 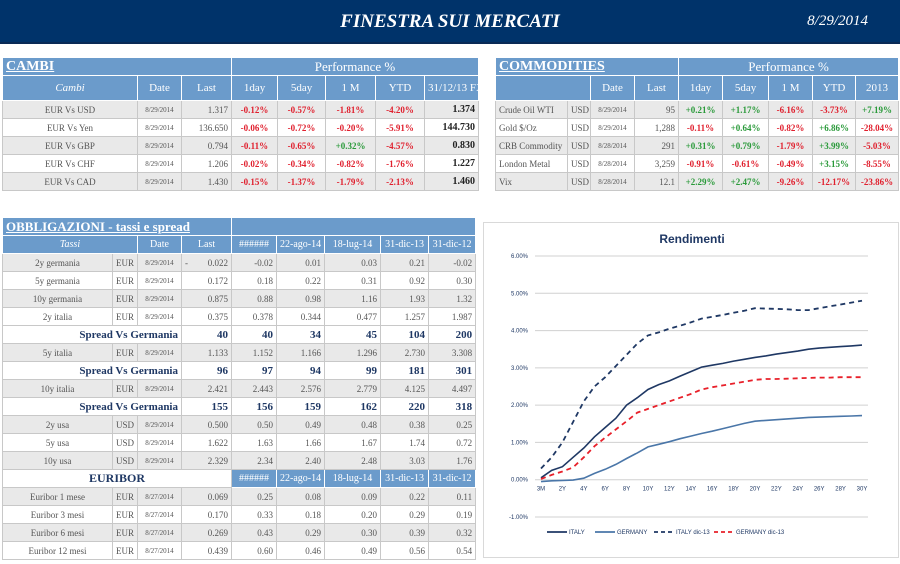 I want to click on value: - 0.022, so click(x=206, y=262).